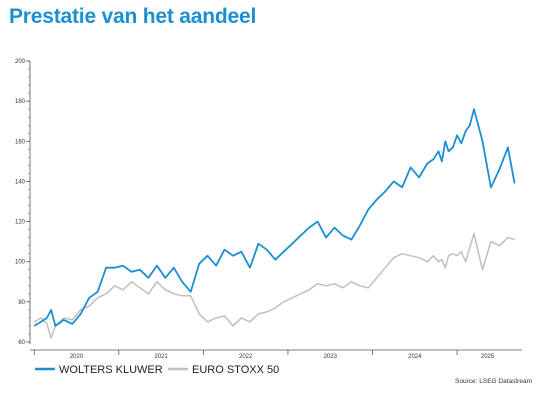 The width and height of the screenshot is (542, 401). Describe the element at coordinates (415, 357) in the screenshot. I see `x-tick-label: 2024` at that location.